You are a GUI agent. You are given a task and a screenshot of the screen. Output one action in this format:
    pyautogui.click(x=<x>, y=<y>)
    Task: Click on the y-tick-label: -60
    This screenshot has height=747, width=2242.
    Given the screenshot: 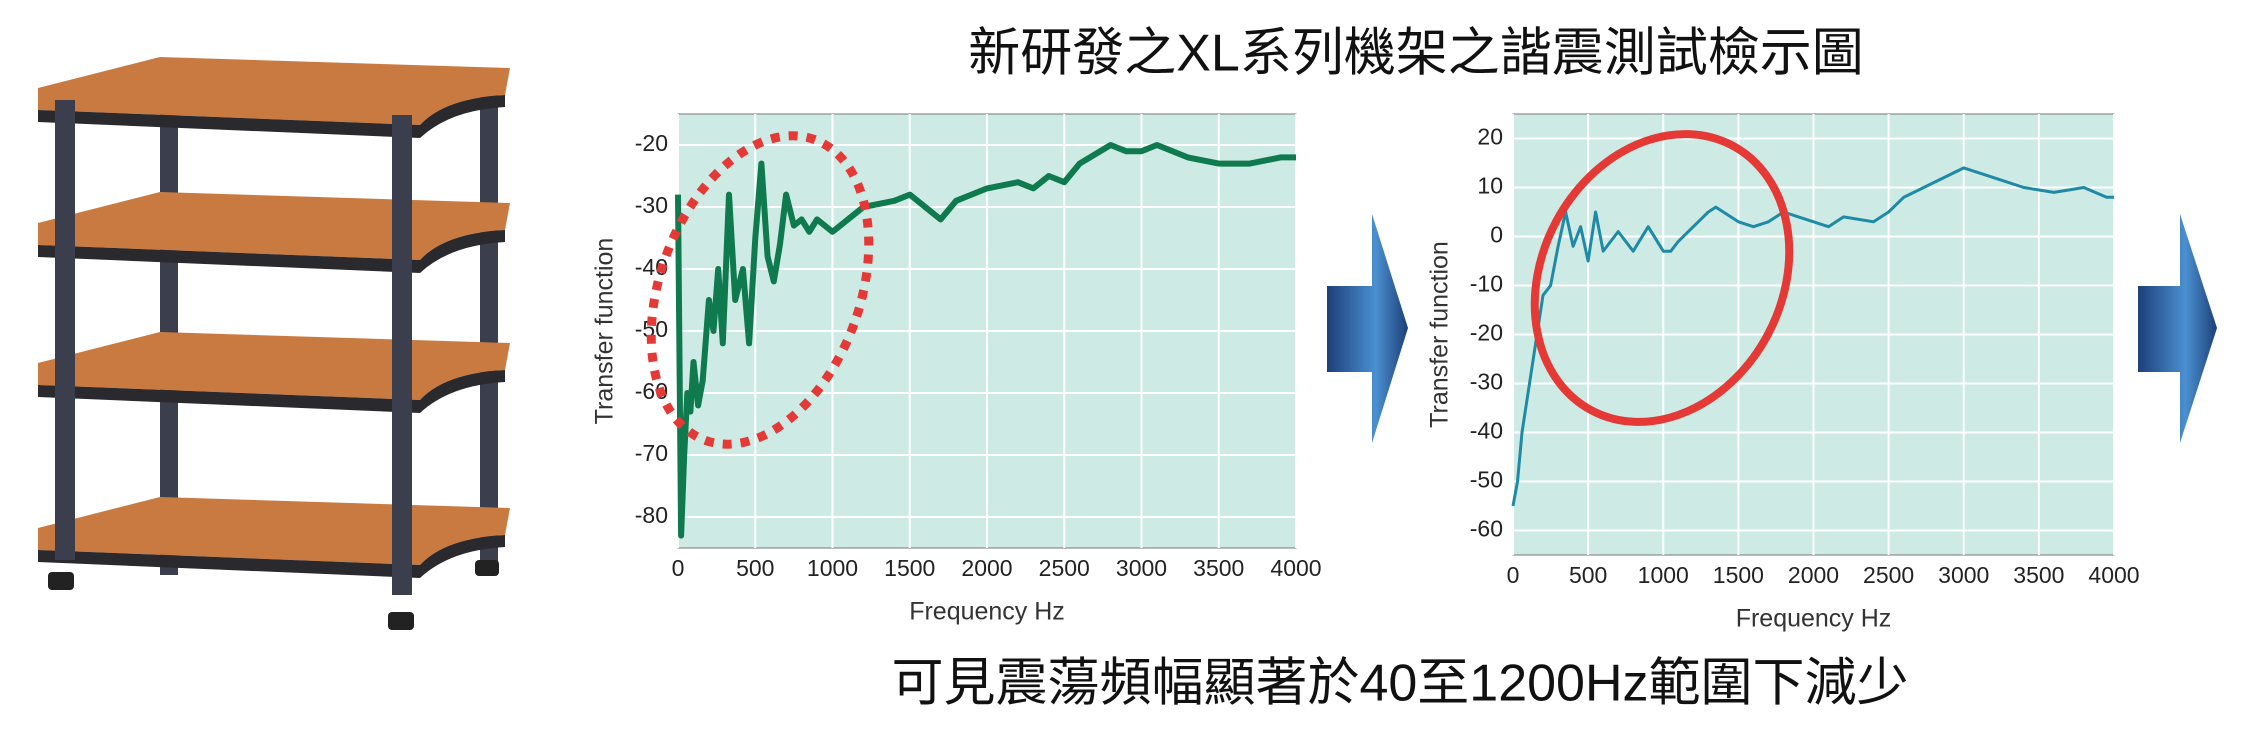 What is the action you would take?
    pyautogui.click(x=1486, y=529)
    